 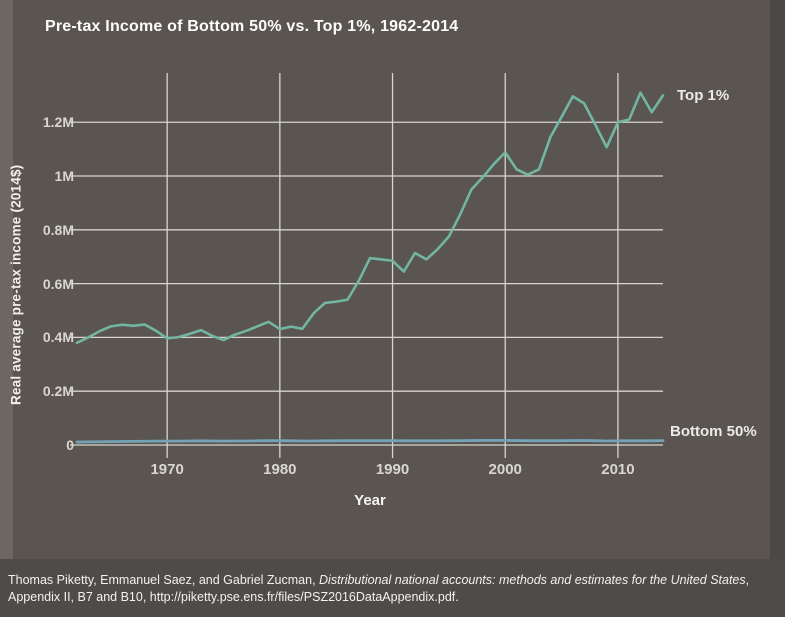 I want to click on x-axis-title: Year, so click(x=370, y=500).